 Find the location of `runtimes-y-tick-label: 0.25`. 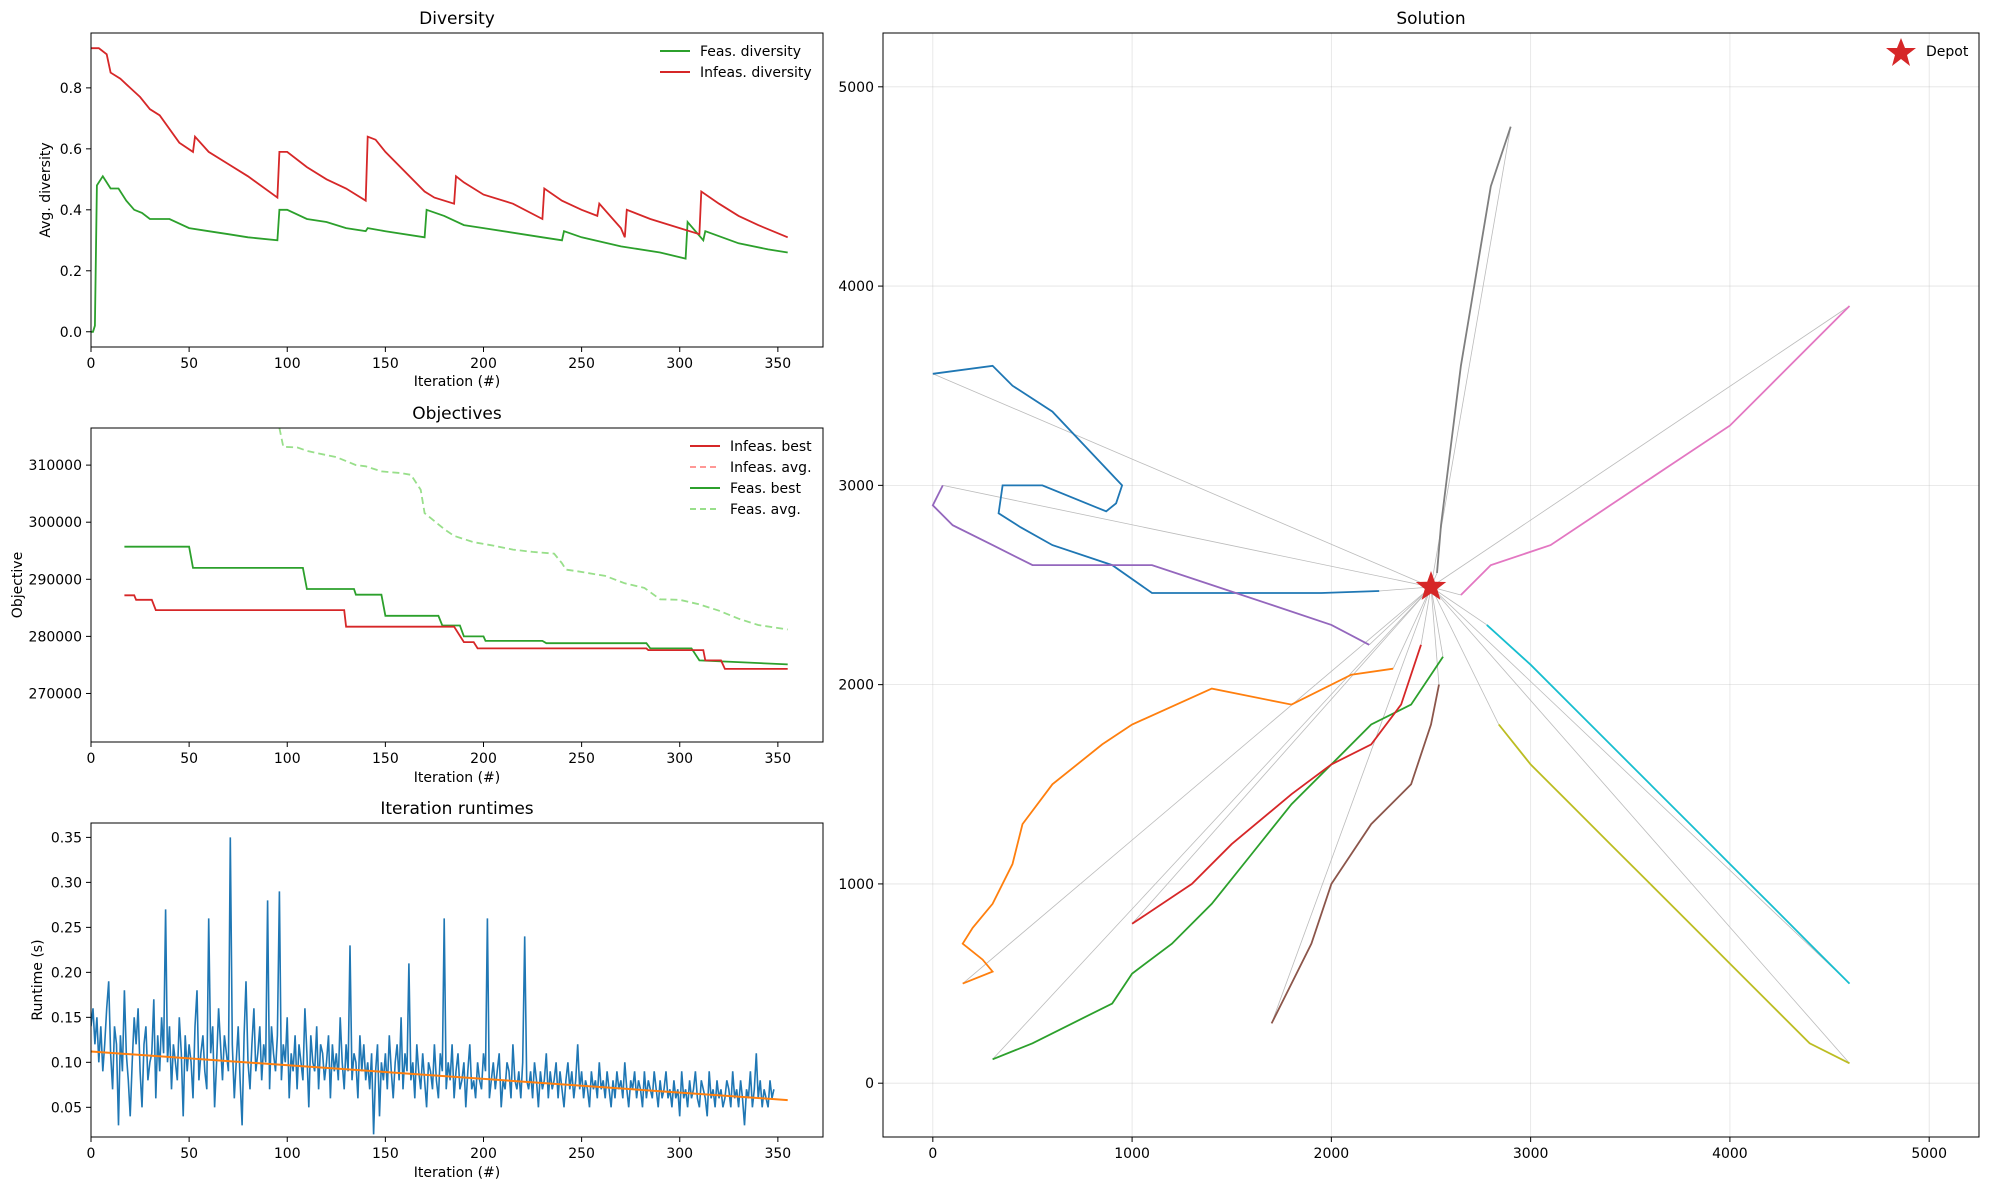

runtimes-y-tick-label: 0.25 is located at coordinates (66, 928).